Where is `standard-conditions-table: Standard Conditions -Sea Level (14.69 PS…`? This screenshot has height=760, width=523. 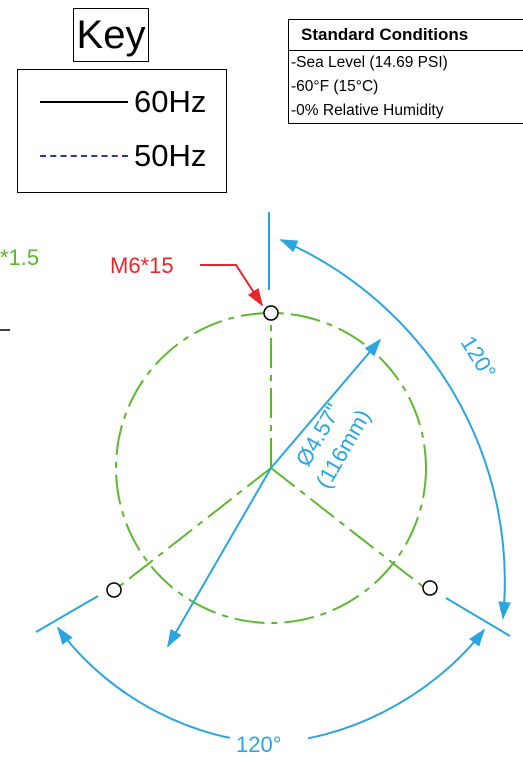
standard-conditions-table: Standard Conditions -Sea Level (14.69 PS… is located at coordinates (405, 71).